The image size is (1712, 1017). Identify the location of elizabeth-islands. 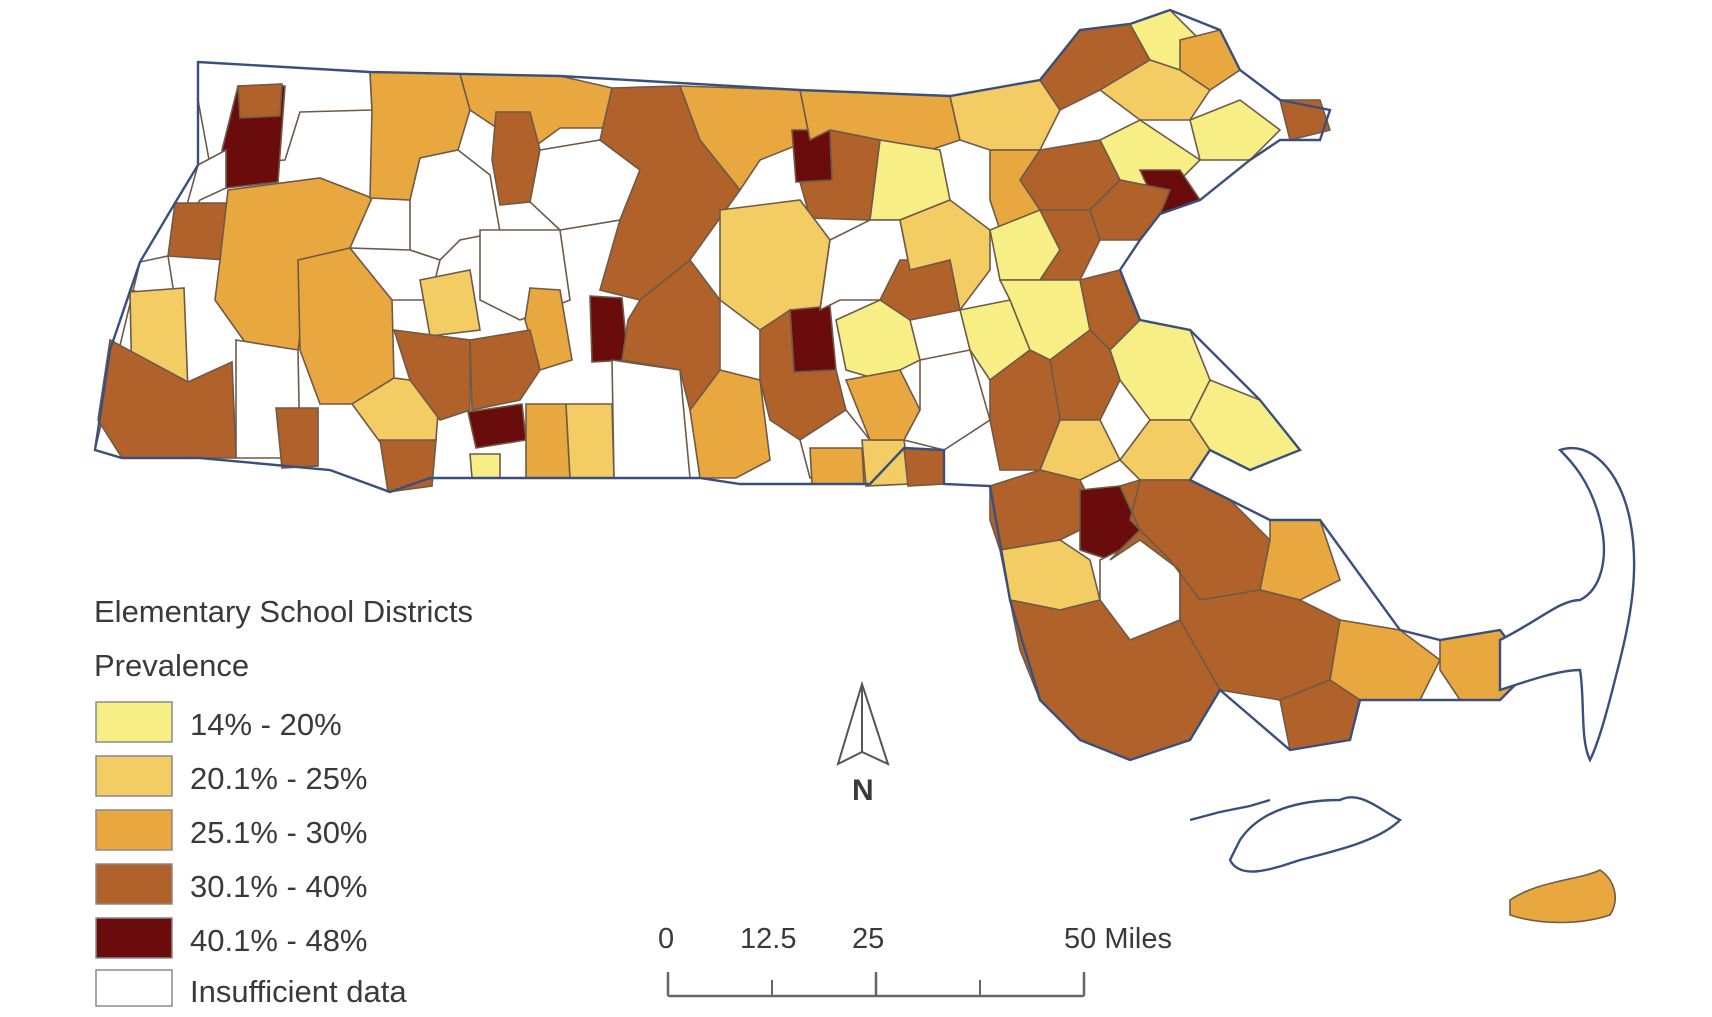
(1230, 810).